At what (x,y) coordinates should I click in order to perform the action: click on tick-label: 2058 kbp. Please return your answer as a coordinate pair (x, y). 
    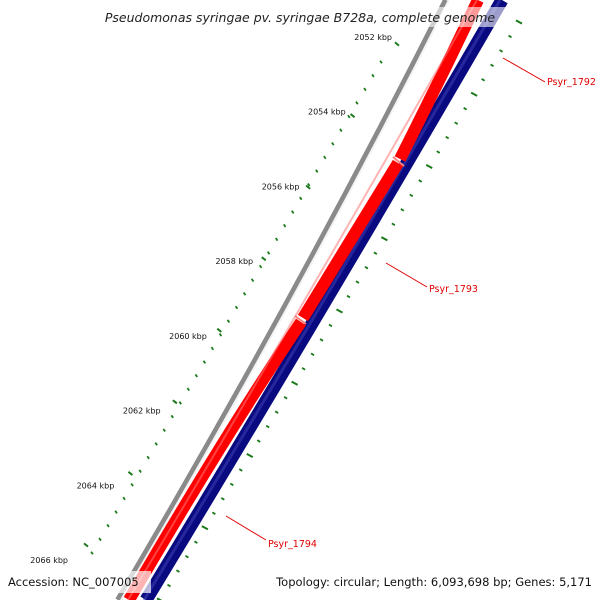
    Looking at the image, I should click on (234, 261).